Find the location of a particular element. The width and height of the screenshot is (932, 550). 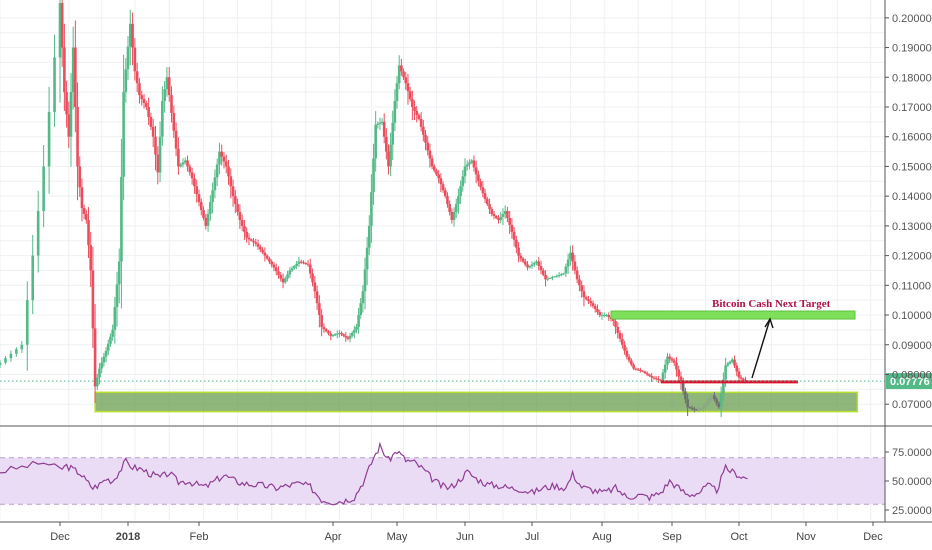

target-arrow-head is located at coordinates (769, 323).